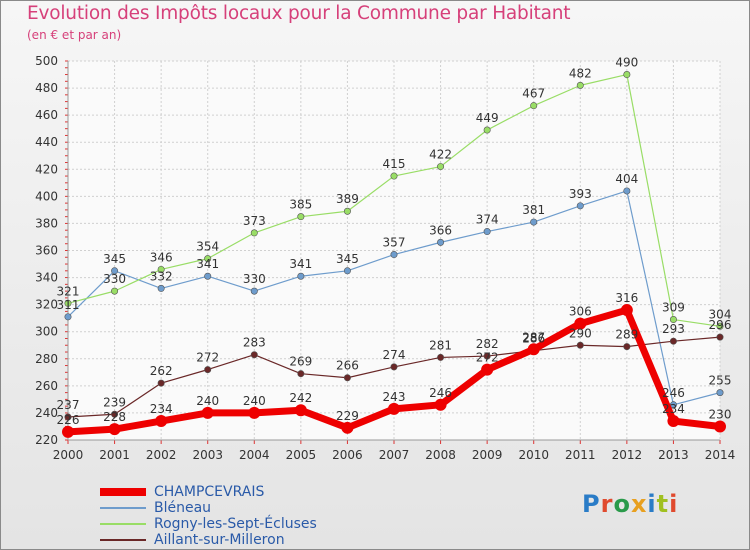 The image size is (750, 550). What do you see at coordinates (580, 194) in the screenshot?
I see `data-label: 393` at bounding box center [580, 194].